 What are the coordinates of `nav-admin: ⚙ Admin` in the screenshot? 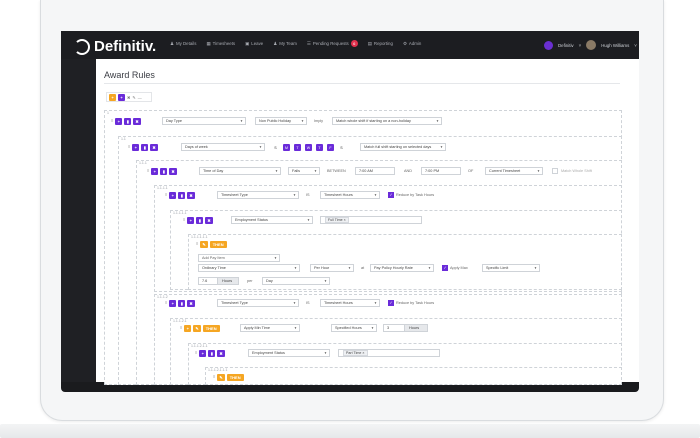 It's located at (412, 43).